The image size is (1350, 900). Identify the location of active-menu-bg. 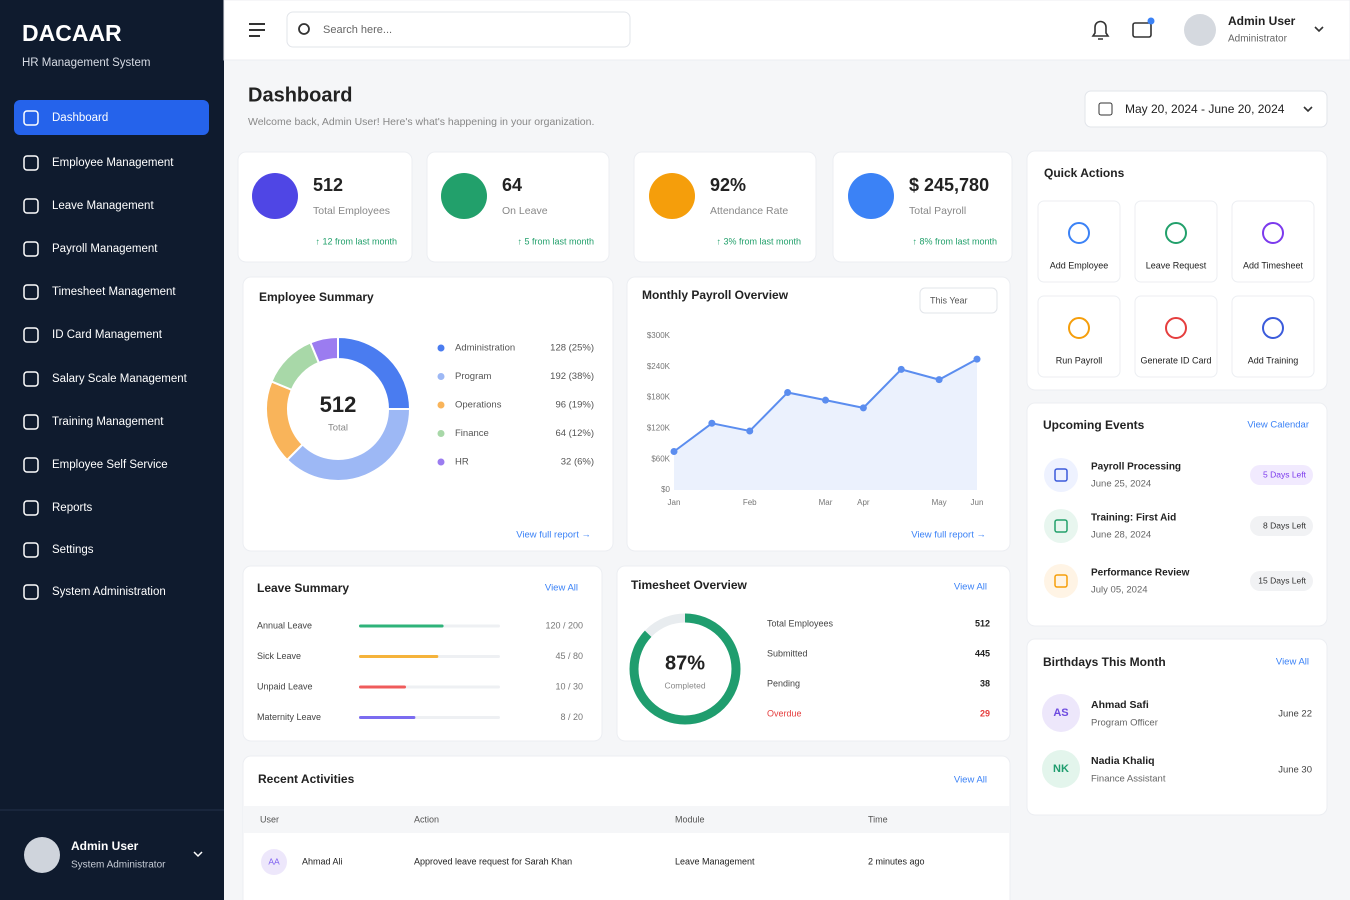
(111, 117).